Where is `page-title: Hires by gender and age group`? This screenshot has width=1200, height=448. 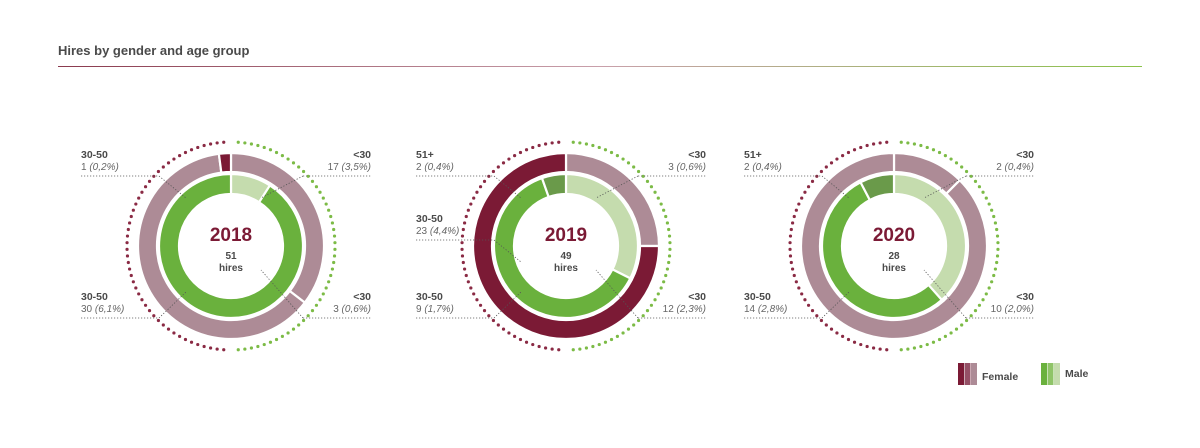 page-title: Hires by gender and age group is located at coordinates (154, 50).